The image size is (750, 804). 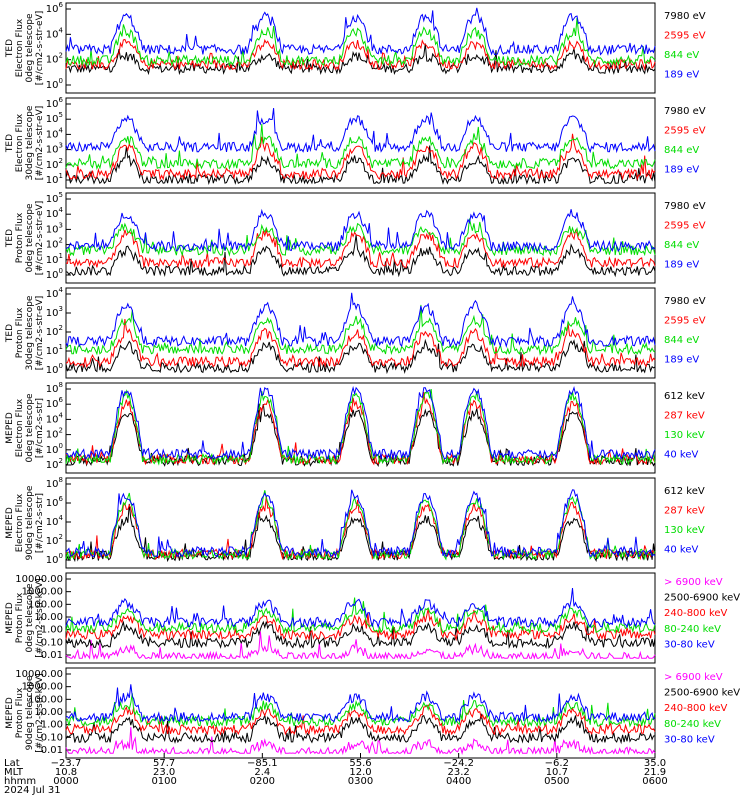 What do you see at coordinates (681, 550) in the screenshot?
I see `legend-entry: 40 keV` at bounding box center [681, 550].